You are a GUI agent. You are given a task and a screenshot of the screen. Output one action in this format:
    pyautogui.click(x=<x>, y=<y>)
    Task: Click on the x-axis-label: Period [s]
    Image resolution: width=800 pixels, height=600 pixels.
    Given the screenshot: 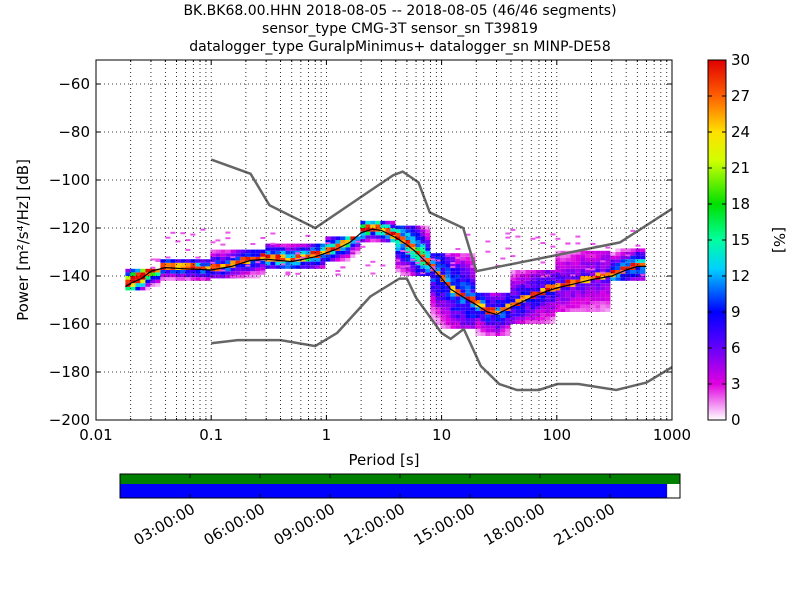 What is the action you would take?
    pyautogui.click(x=383, y=460)
    